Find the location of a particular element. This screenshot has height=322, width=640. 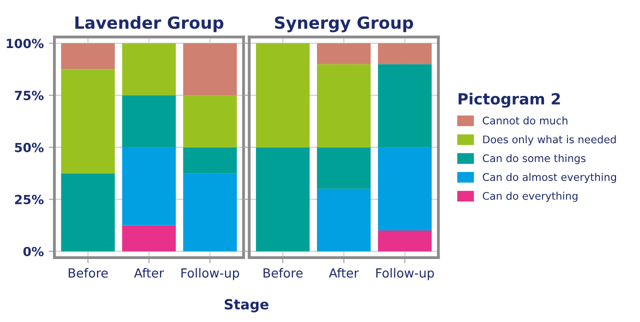

x-axis-title: Stage is located at coordinates (246, 305).